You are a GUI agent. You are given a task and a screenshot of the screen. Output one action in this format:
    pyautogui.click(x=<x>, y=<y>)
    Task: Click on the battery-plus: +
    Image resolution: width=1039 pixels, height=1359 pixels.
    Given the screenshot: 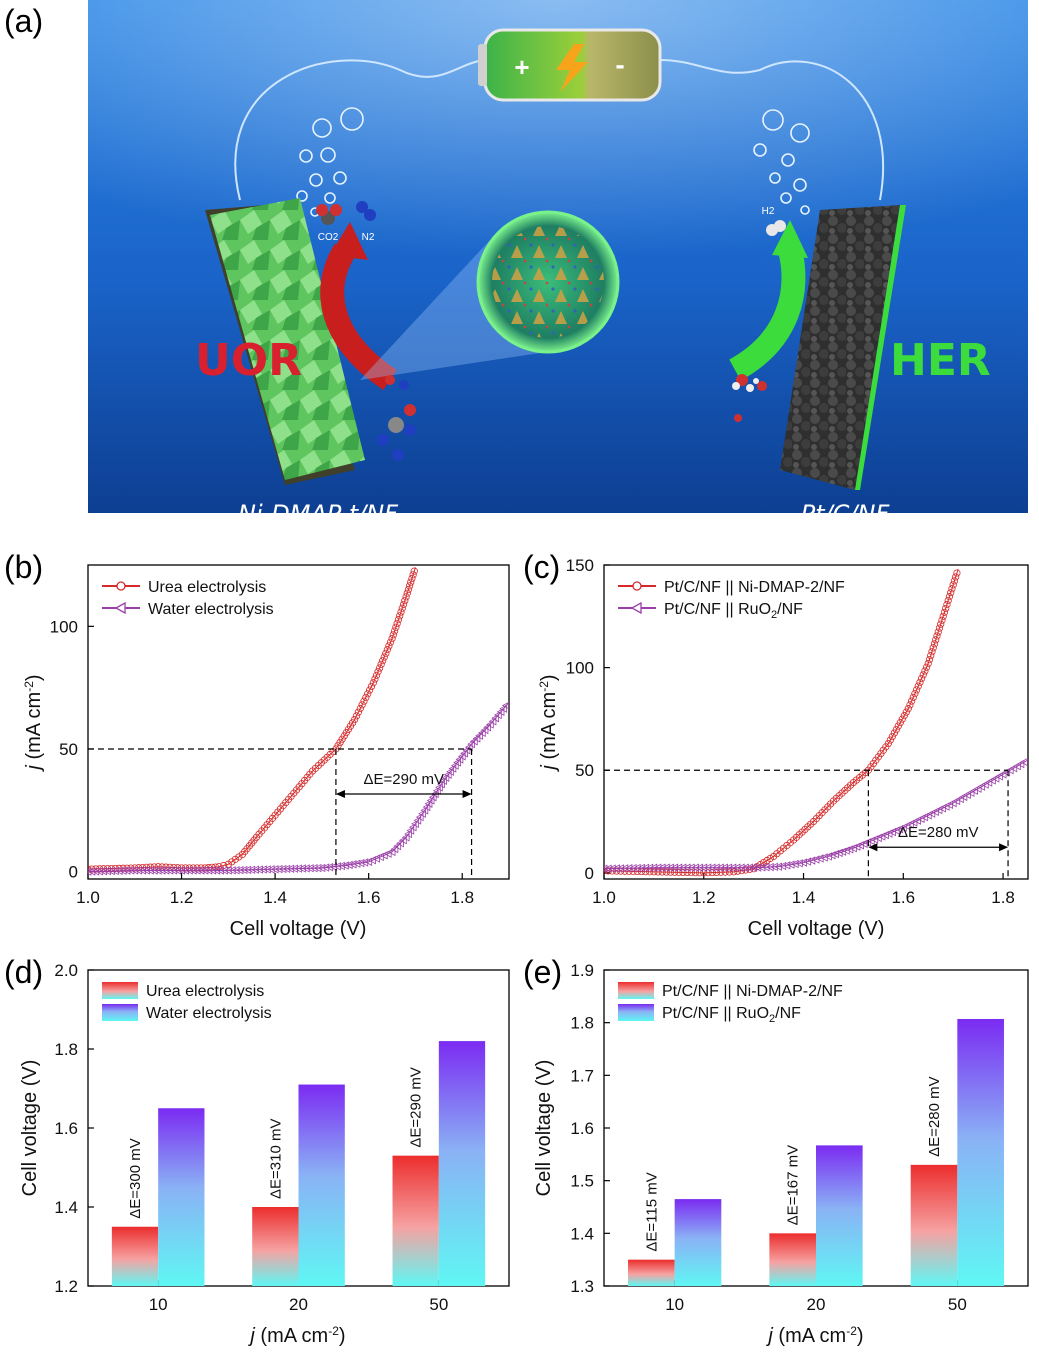 What is the action you would take?
    pyautogui.click(x=521, y=67)
    